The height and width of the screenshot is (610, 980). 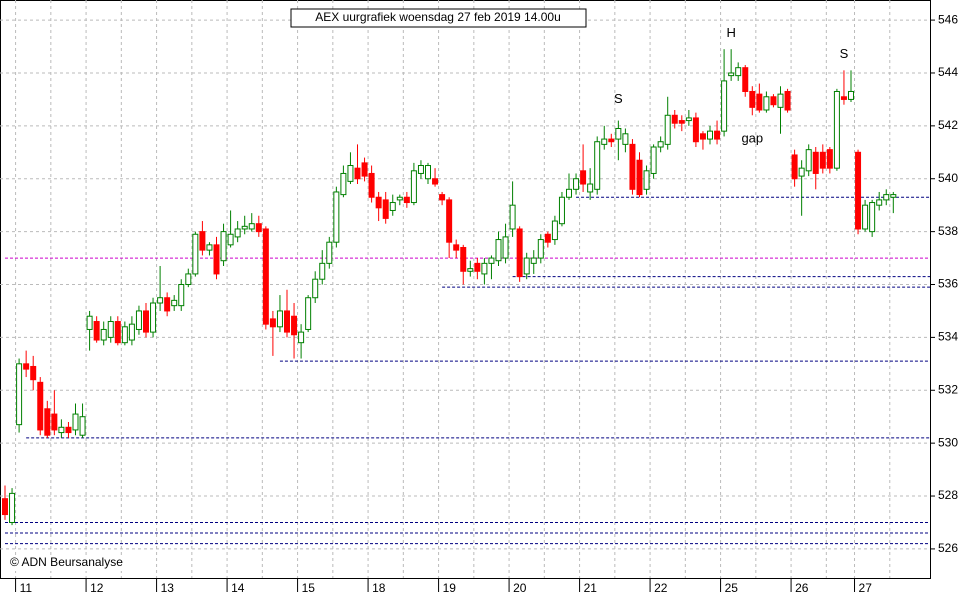 I want to click on x-tick-label: 27, so click(x=866, y=588).